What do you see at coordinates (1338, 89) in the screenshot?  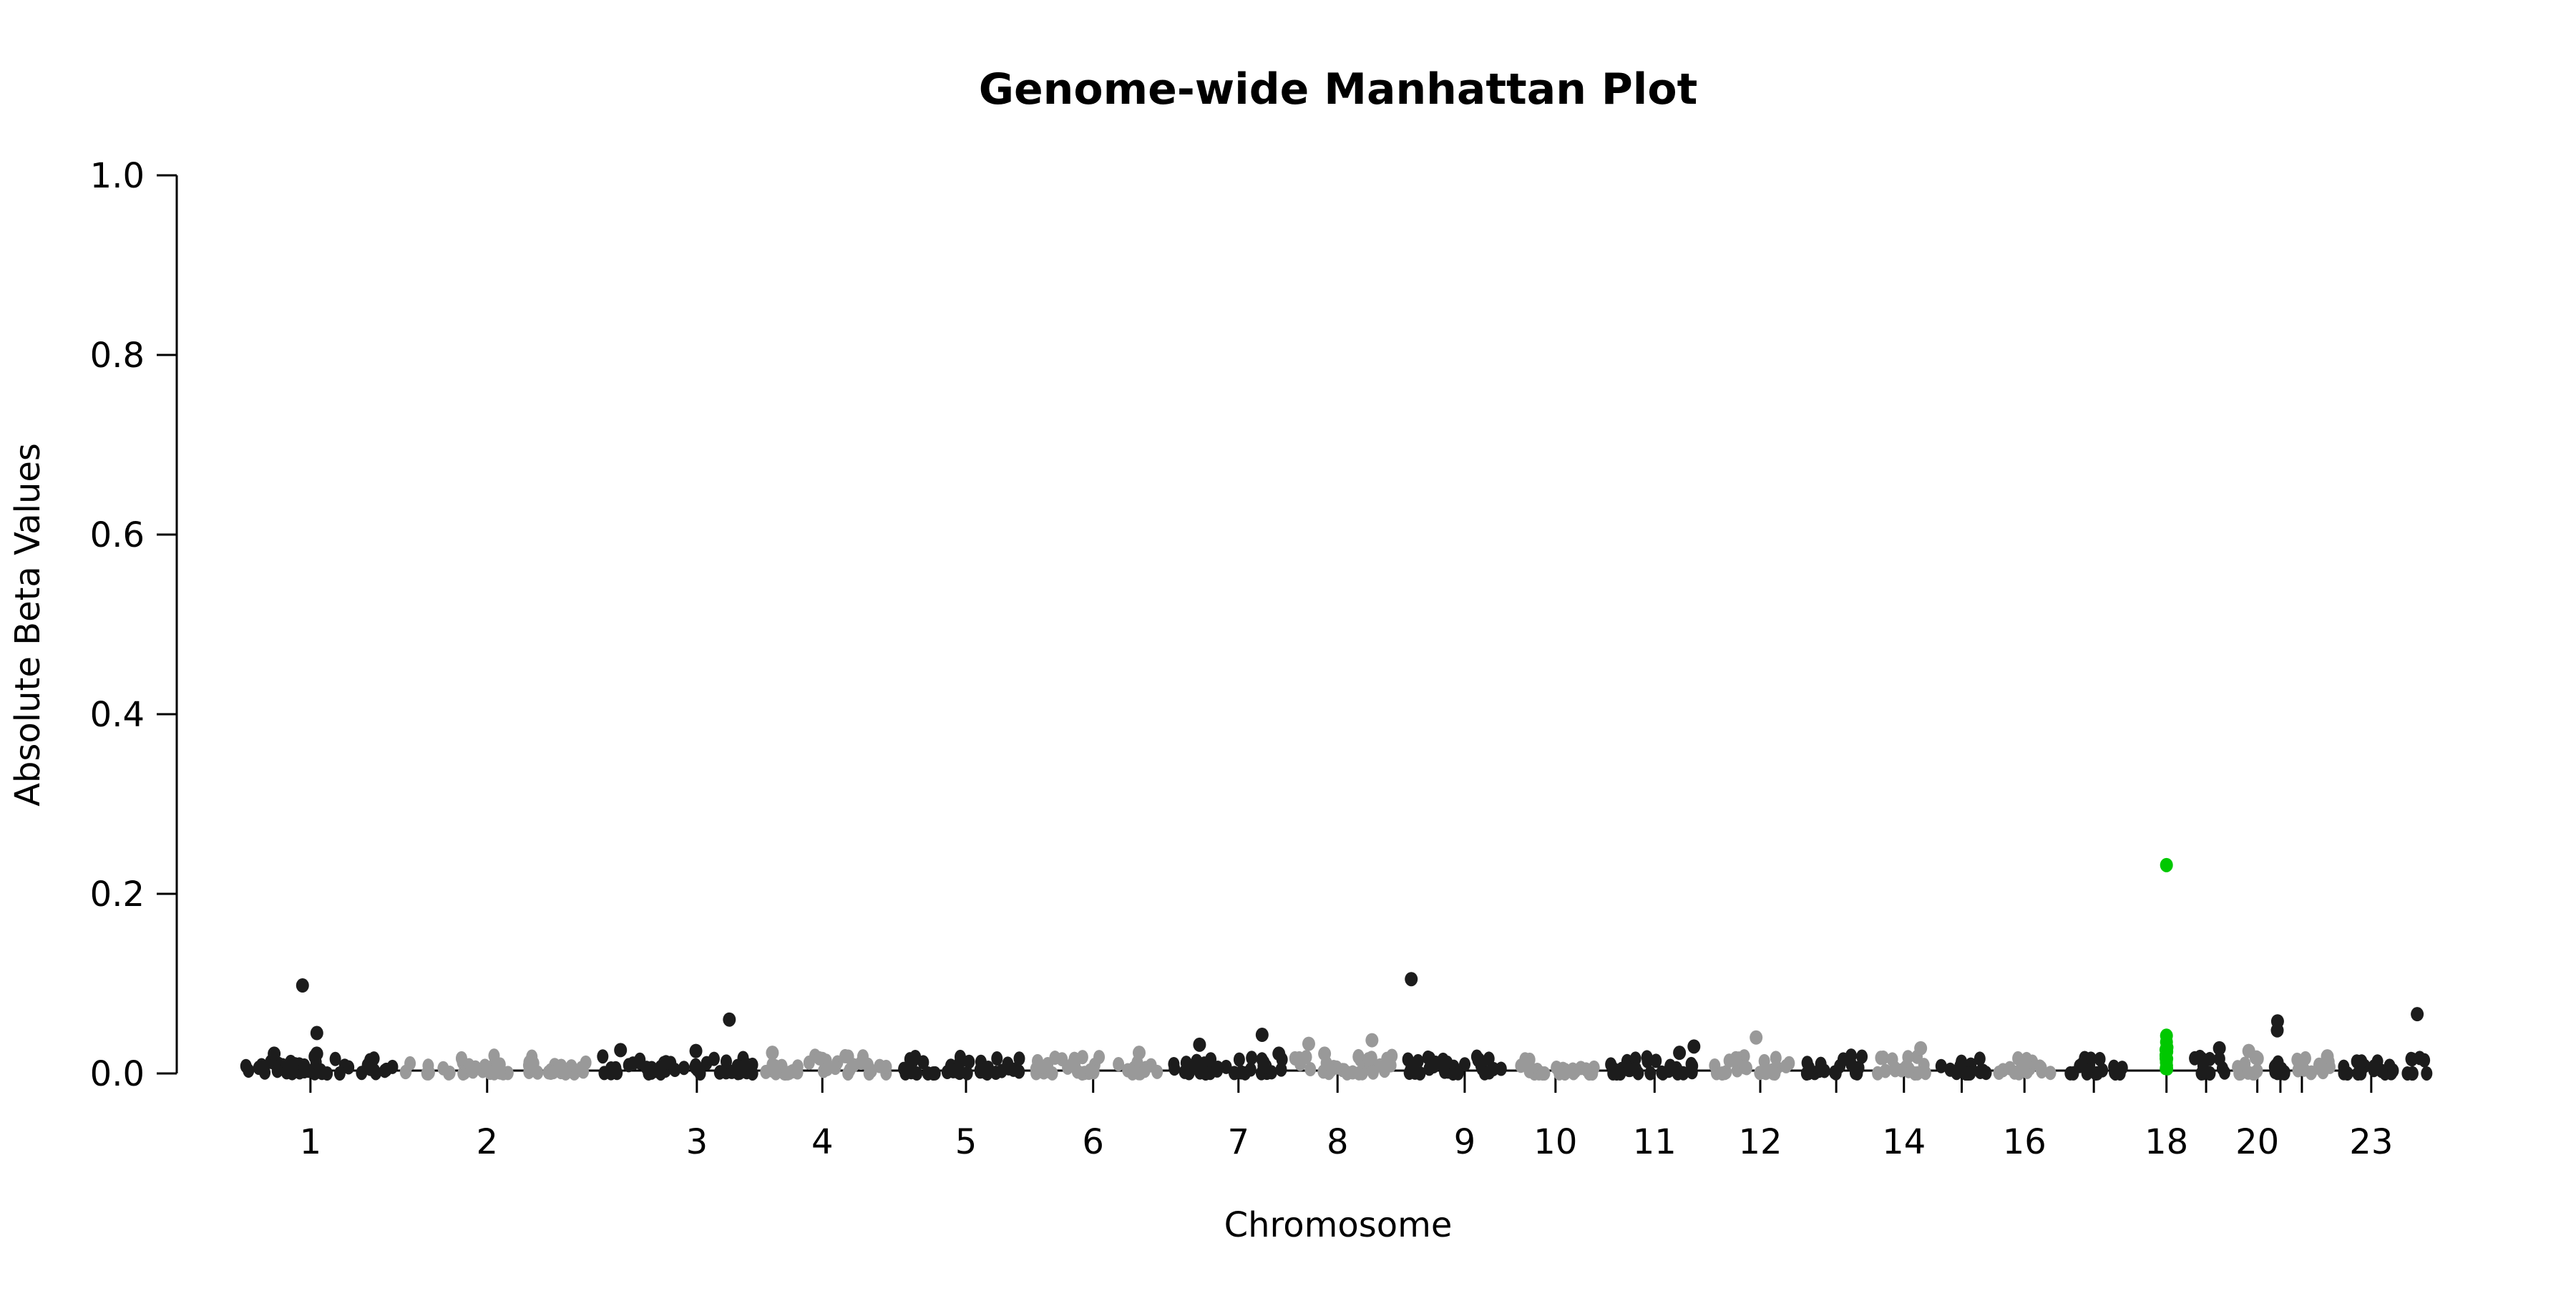 I see `chart-title: Genome-wide Manhattan Plot` at bounding box center [1338, 89].